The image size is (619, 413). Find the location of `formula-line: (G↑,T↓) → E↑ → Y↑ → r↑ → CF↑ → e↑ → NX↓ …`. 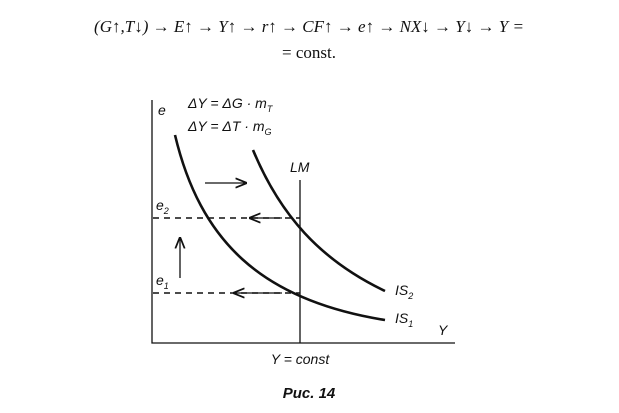

formula-line: (G↑,T↓) → E↑ → Y↑ → r↑ → CF↑ → e↑ → NX↓ … is located at coordinates (309, 26).